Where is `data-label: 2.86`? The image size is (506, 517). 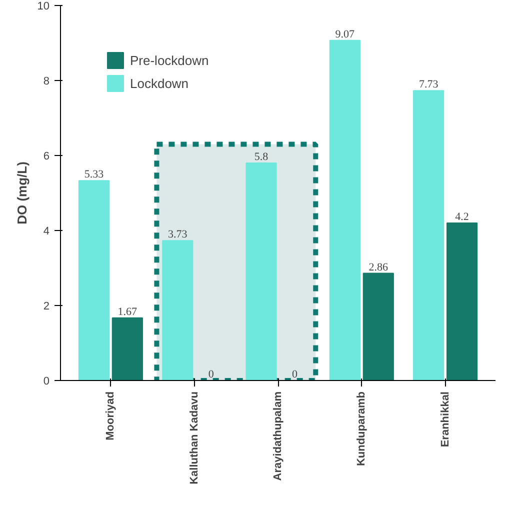
data-label: 2.86 is located at coordinates (378, 267).